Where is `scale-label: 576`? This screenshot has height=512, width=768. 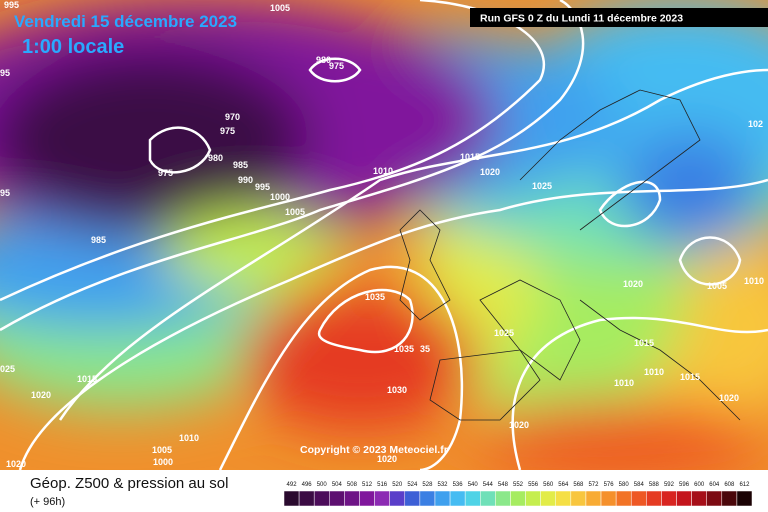 scale-label: 576 is located at coordinates (609, 485).